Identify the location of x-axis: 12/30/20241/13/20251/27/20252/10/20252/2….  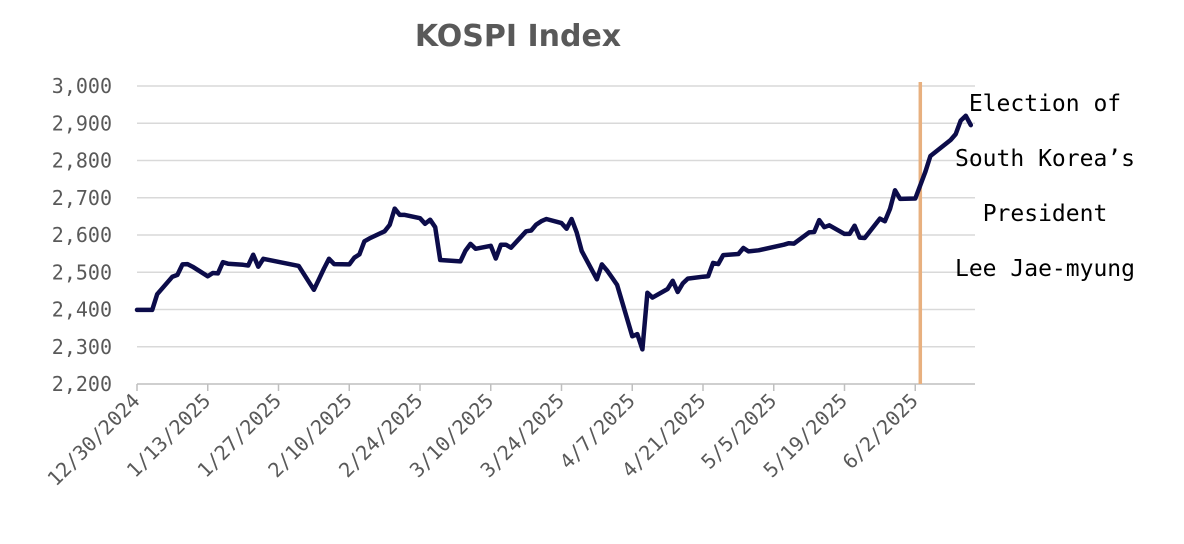
(482, 437).